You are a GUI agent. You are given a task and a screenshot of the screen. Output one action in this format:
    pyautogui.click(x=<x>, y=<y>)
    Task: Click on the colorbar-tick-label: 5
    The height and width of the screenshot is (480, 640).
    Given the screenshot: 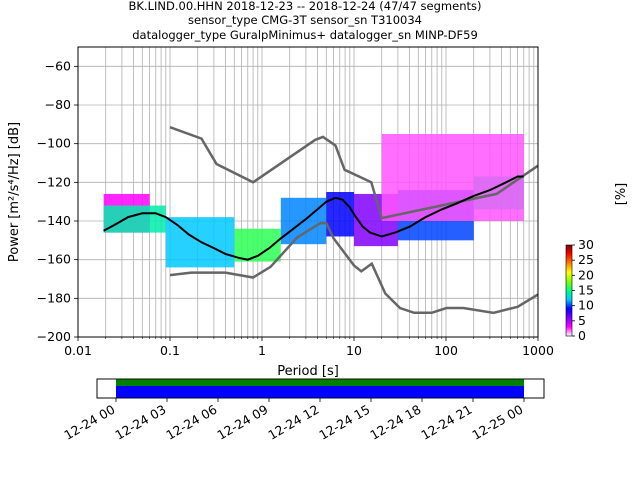 What is the action you would take?
    pyautogui.click(x=582, y=320)
    